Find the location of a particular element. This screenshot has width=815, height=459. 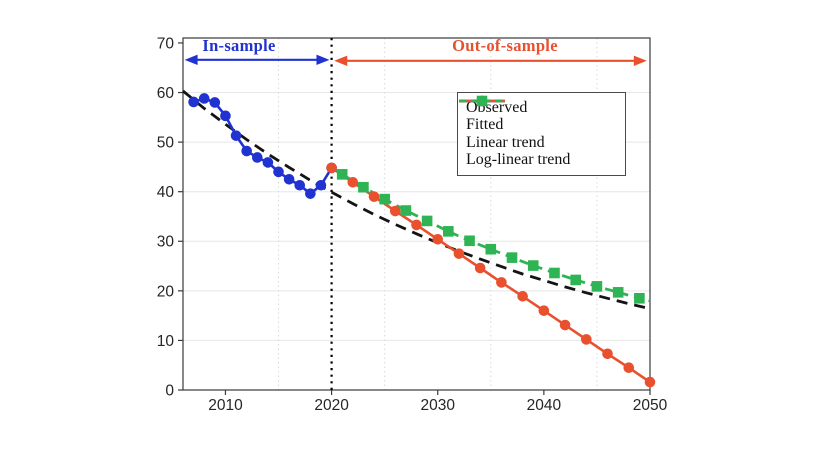

x-tick-label: 2020 is located at coordinates (331, 405).